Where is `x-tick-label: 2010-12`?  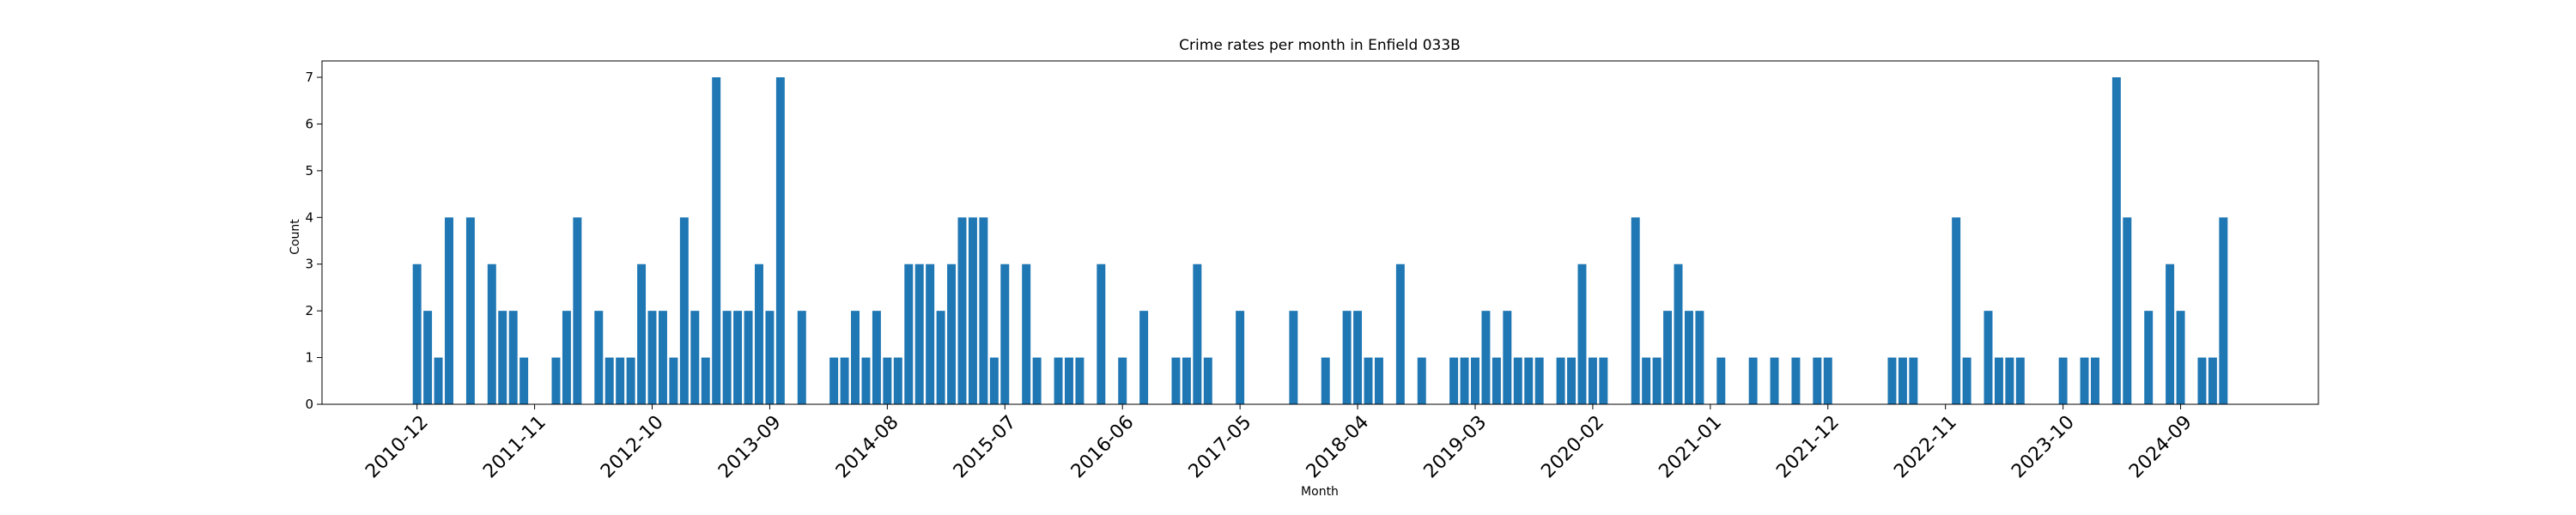
x-tick-label: 2010-12 is located at coordinates (397, 447).